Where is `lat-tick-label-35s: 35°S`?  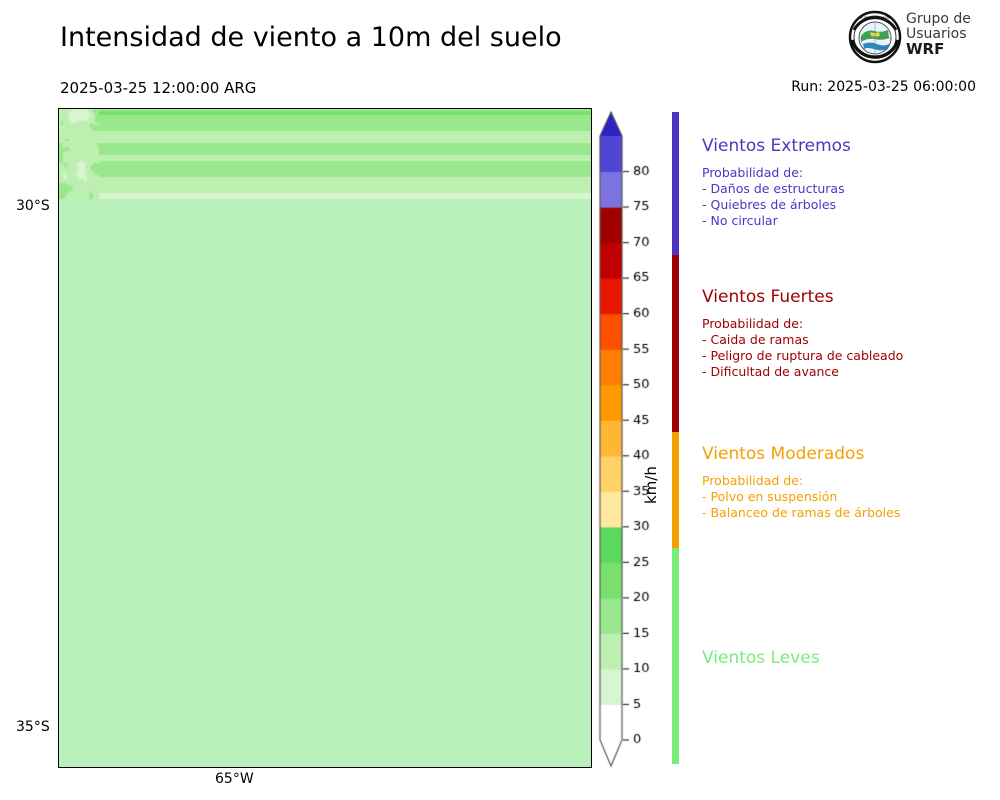 lat-tick-label-35s: 35°S is located at coordinates (33, 727).